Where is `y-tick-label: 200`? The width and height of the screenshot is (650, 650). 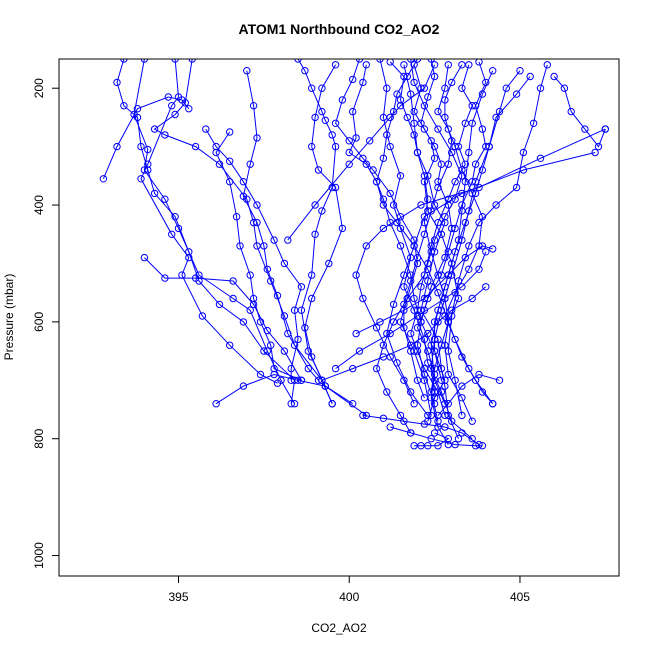 y-tick-label: 200 is located at coordinates (39, 88).